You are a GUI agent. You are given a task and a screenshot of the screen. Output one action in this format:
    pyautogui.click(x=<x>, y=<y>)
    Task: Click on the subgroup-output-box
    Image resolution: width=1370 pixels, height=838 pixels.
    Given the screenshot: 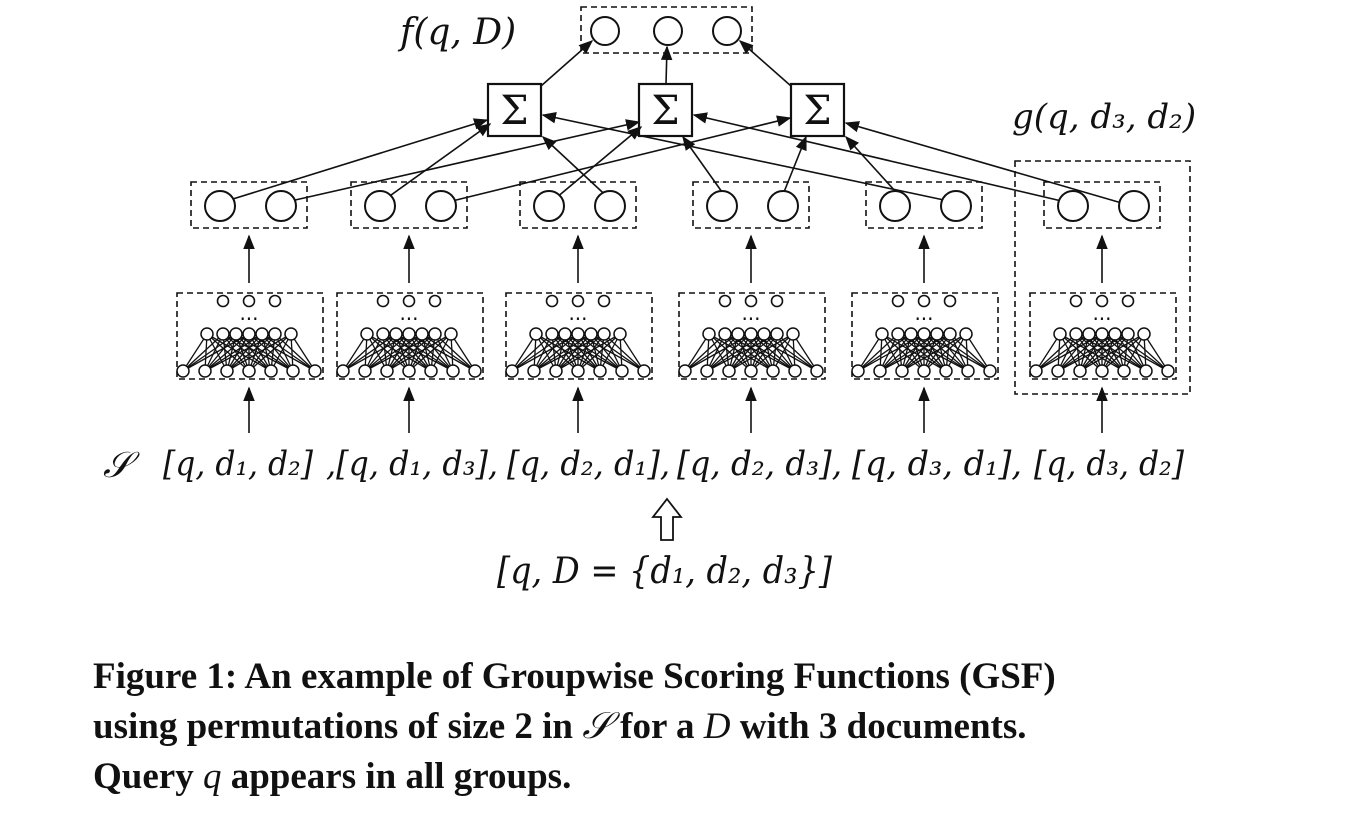 What is the action you would take?
    pyautogui.click(x=751, y=205)
    